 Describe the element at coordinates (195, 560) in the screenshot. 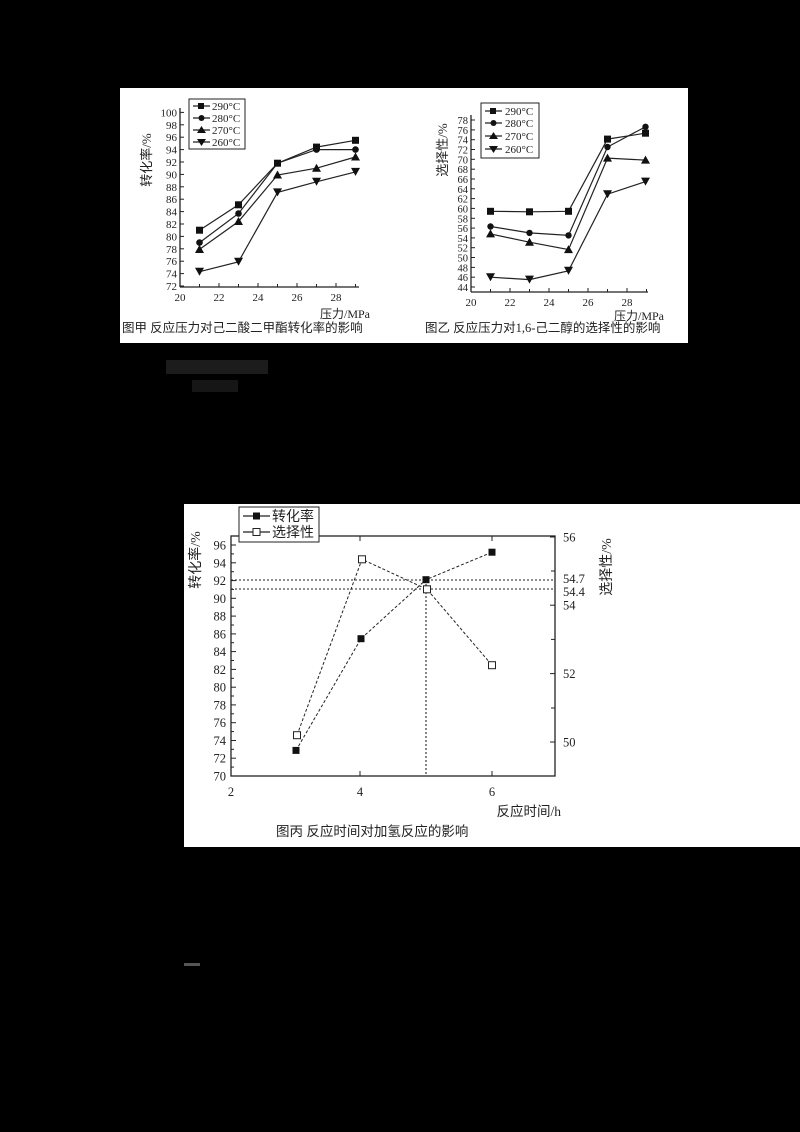

I see `y-axis-label-left: 转化率/%` at that location.